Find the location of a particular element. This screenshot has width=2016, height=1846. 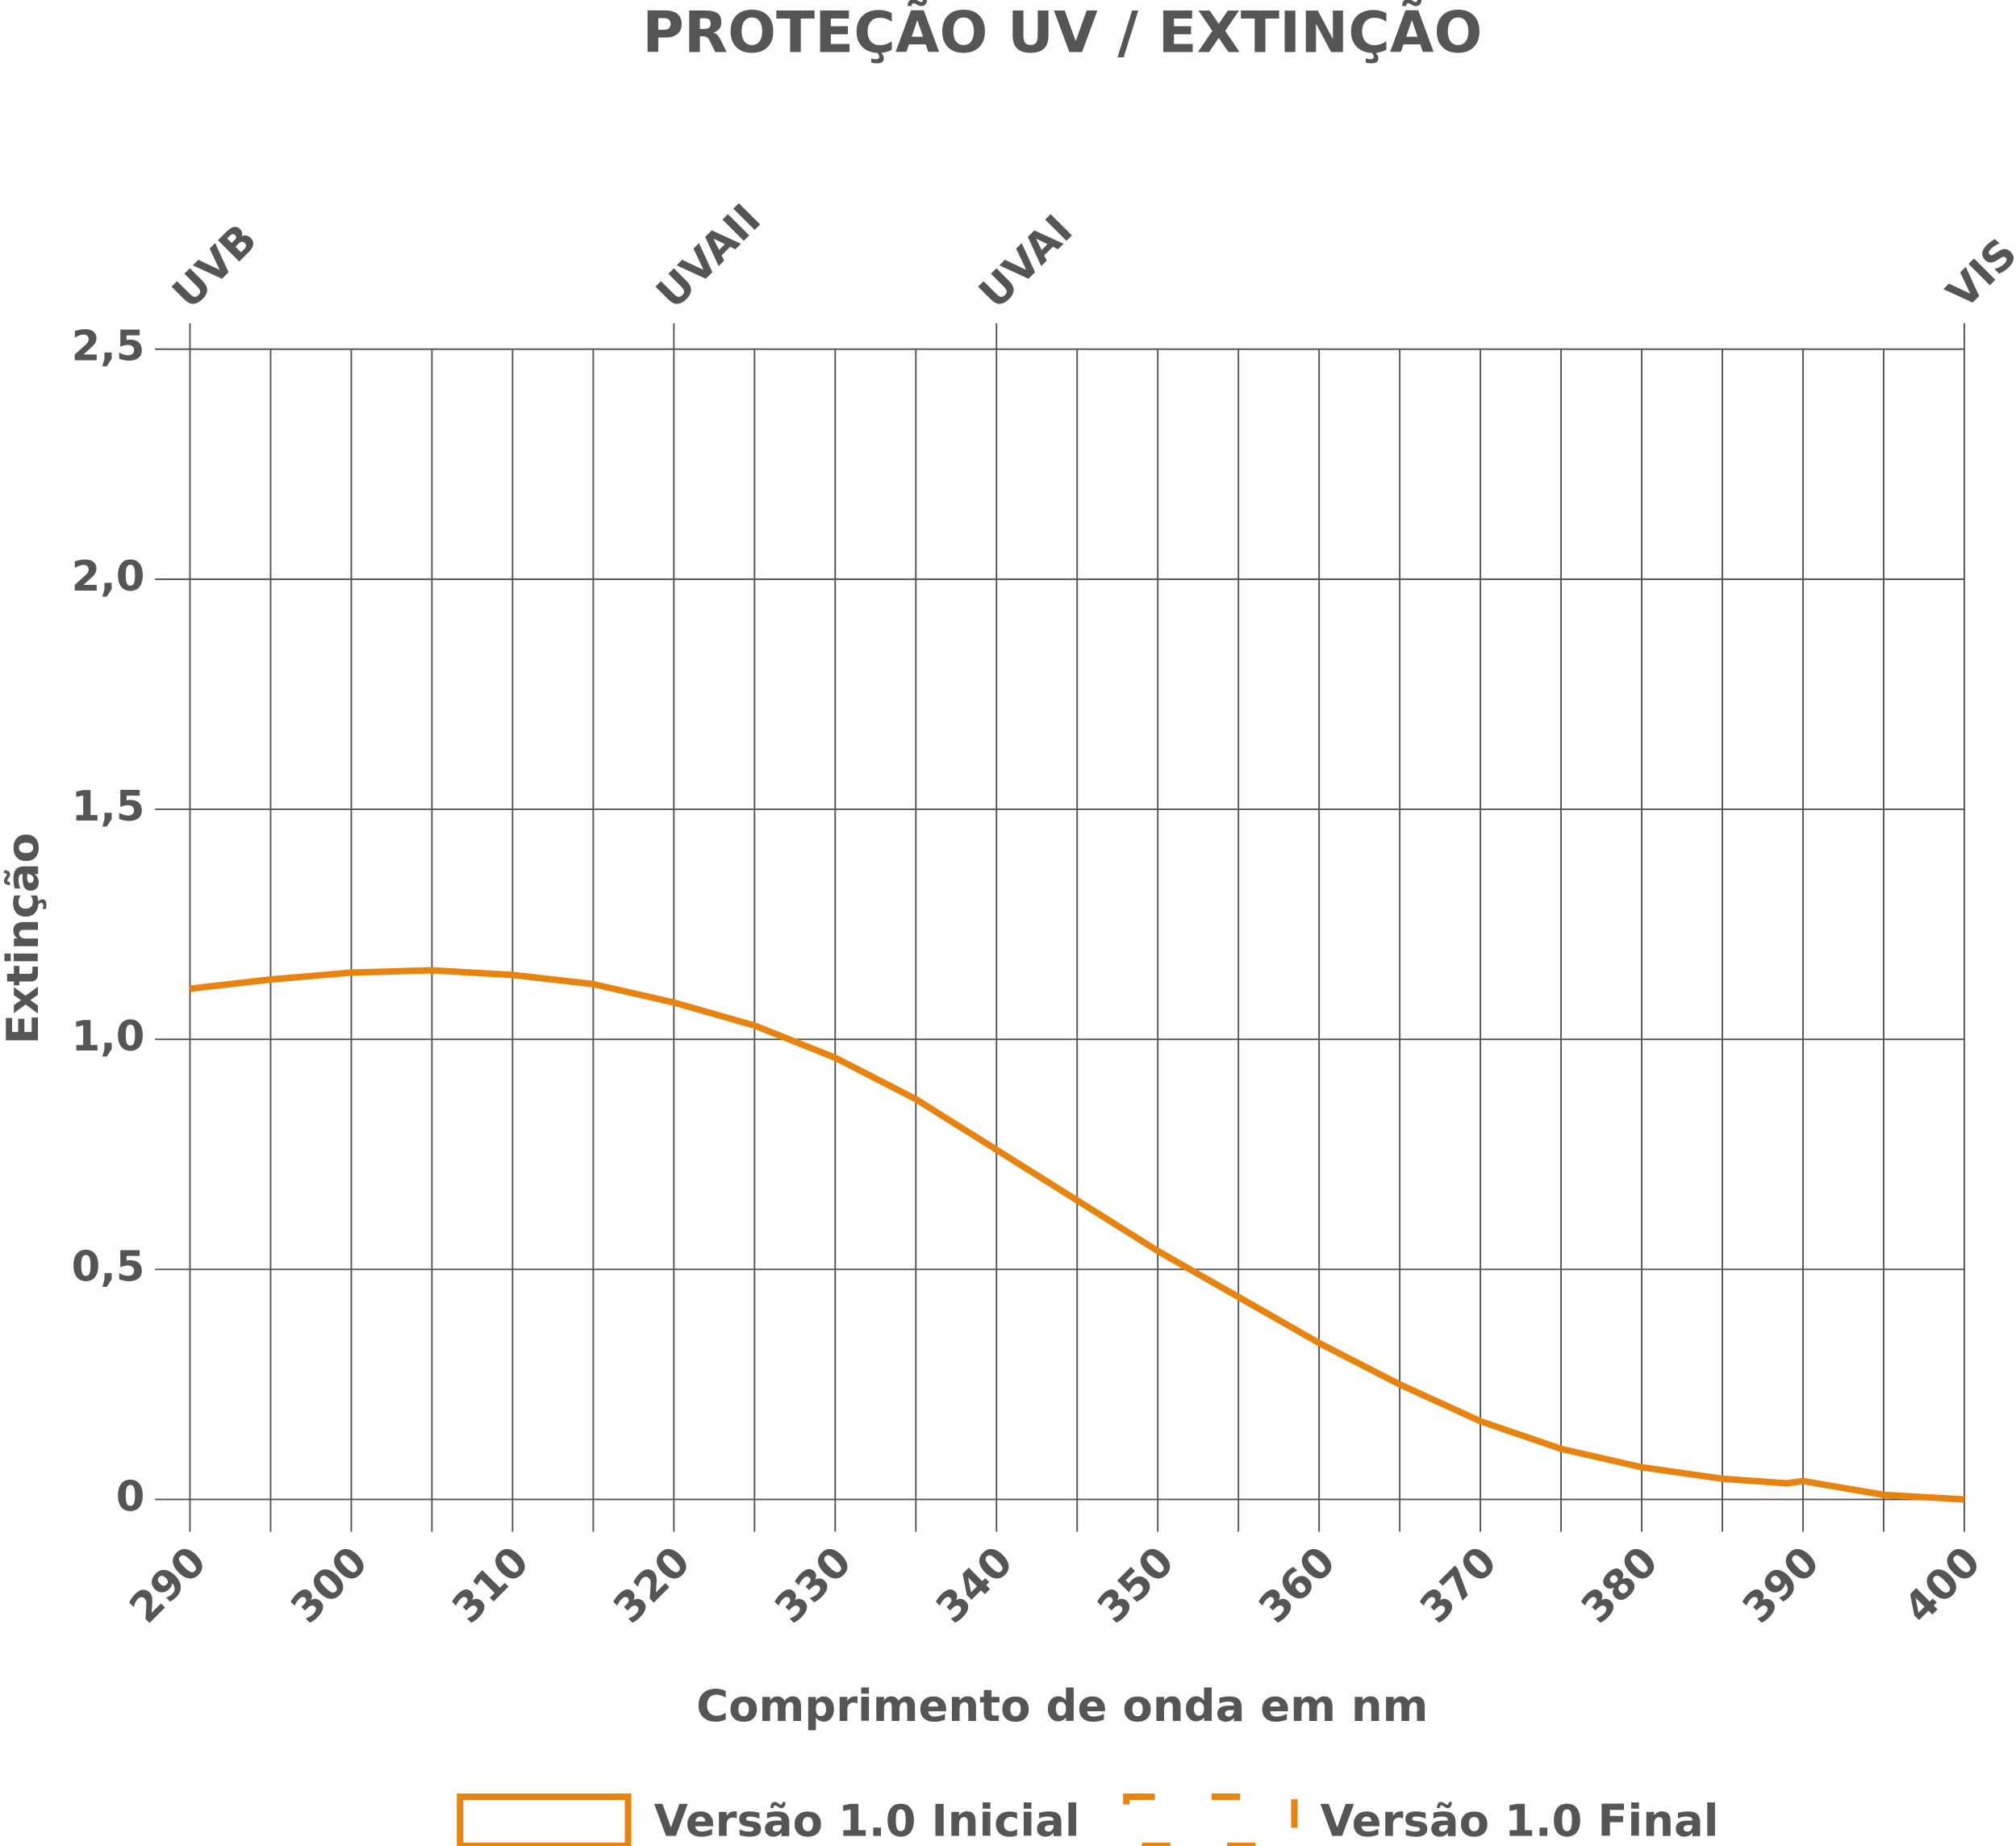

x-tick-label: 350 is located at coordinates (1135, 1585).